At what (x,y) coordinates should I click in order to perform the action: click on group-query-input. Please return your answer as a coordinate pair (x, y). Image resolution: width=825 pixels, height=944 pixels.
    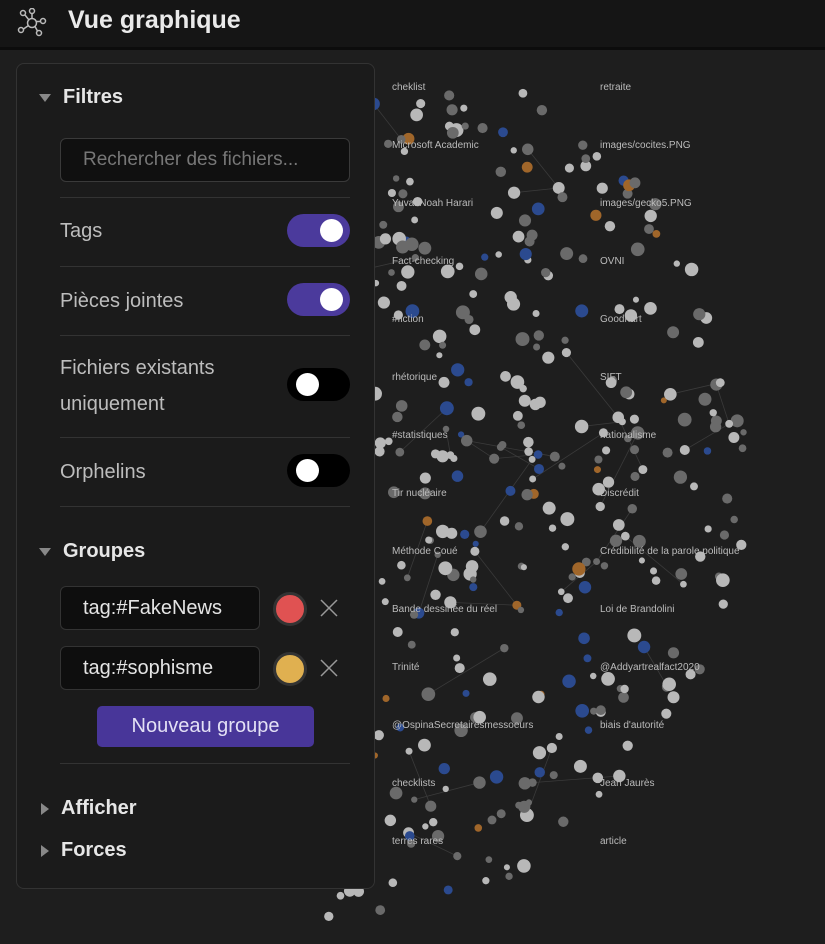
    Looking at the image, I should click on (160, 668).